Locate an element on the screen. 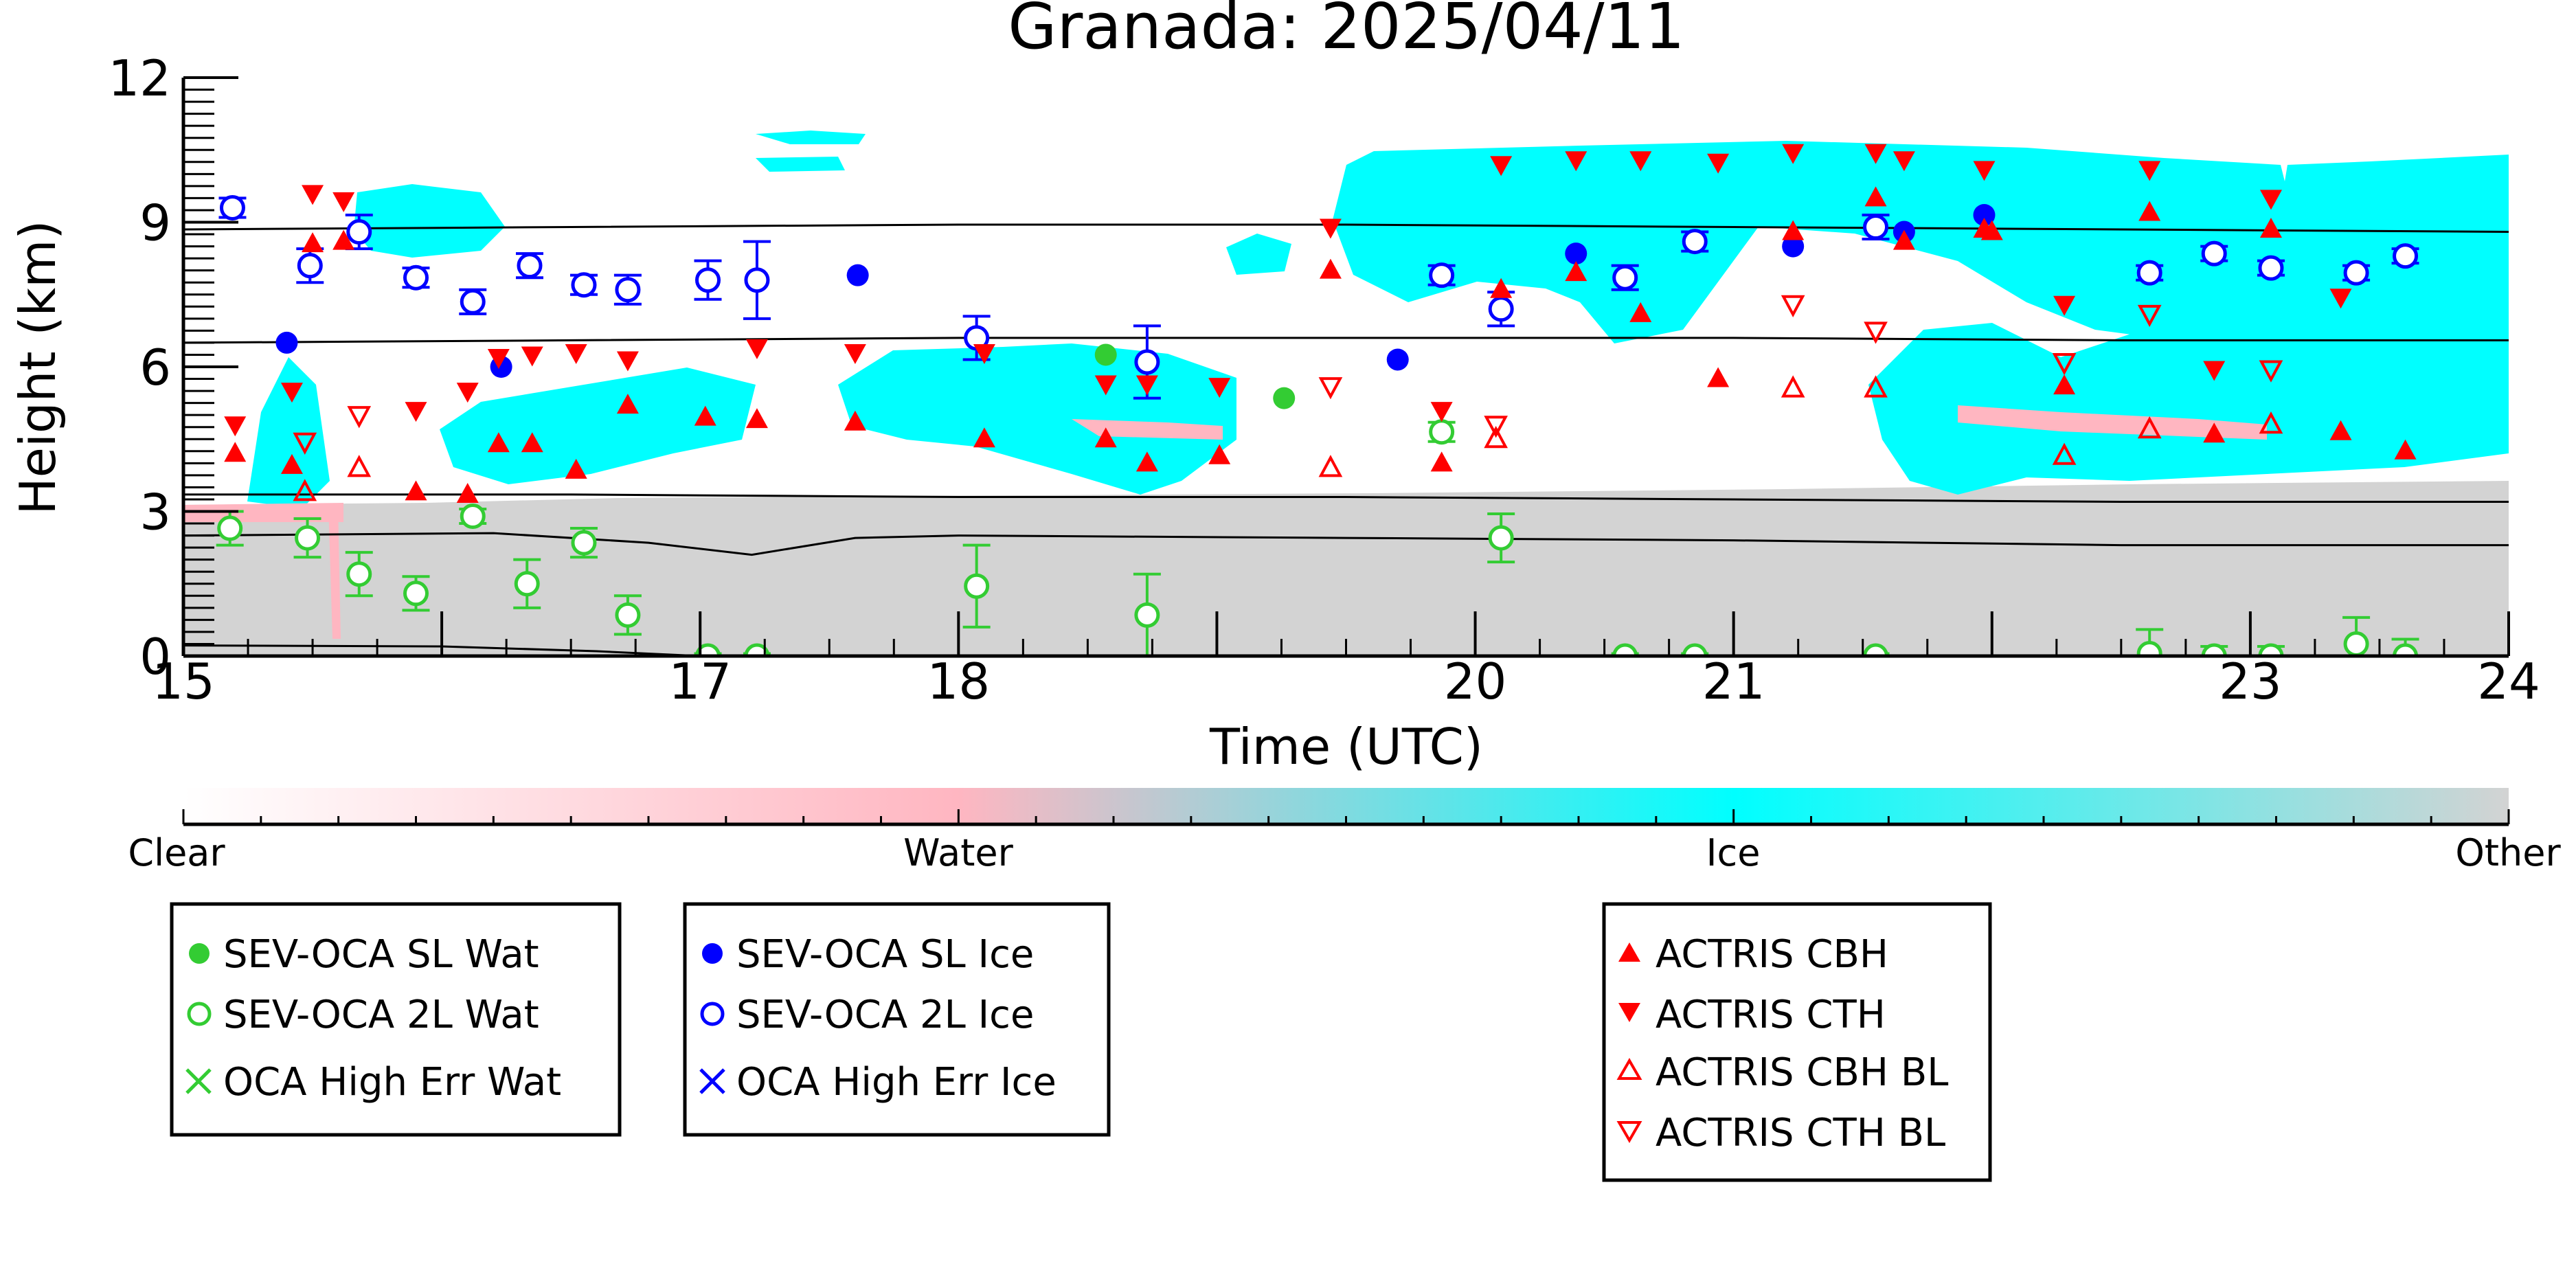  y-tick-label-6: 6 is located at coordinates (155, 367).